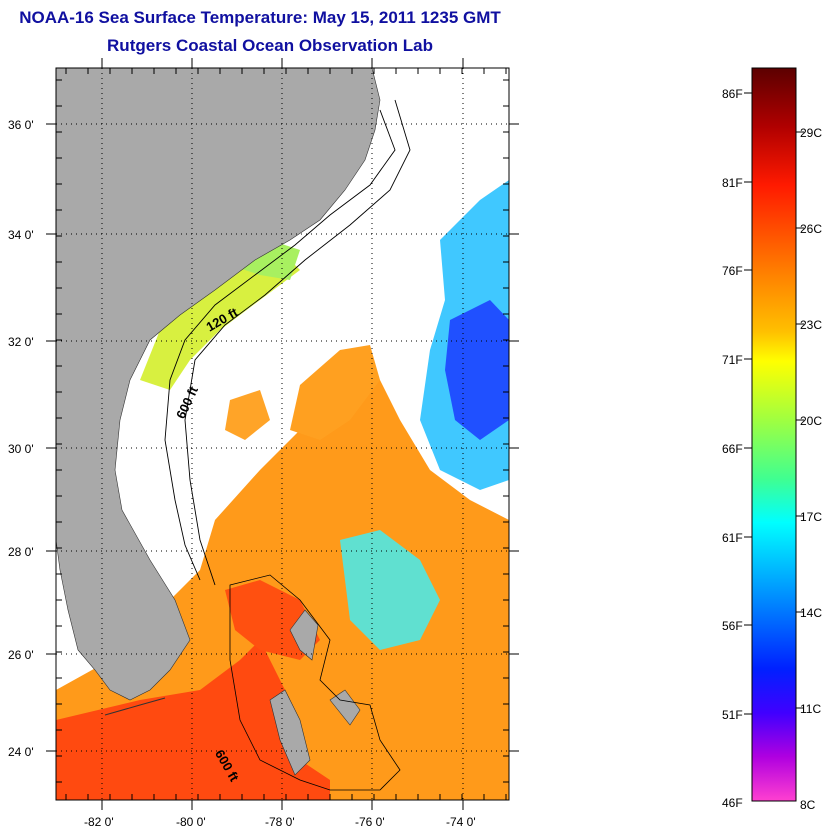  What do you see at coordinates (270, 45) in the screenshot?
I see `map-subtitle: Rutgers Coastal Ocean Observation Lab` at bounding box center [270, 45].